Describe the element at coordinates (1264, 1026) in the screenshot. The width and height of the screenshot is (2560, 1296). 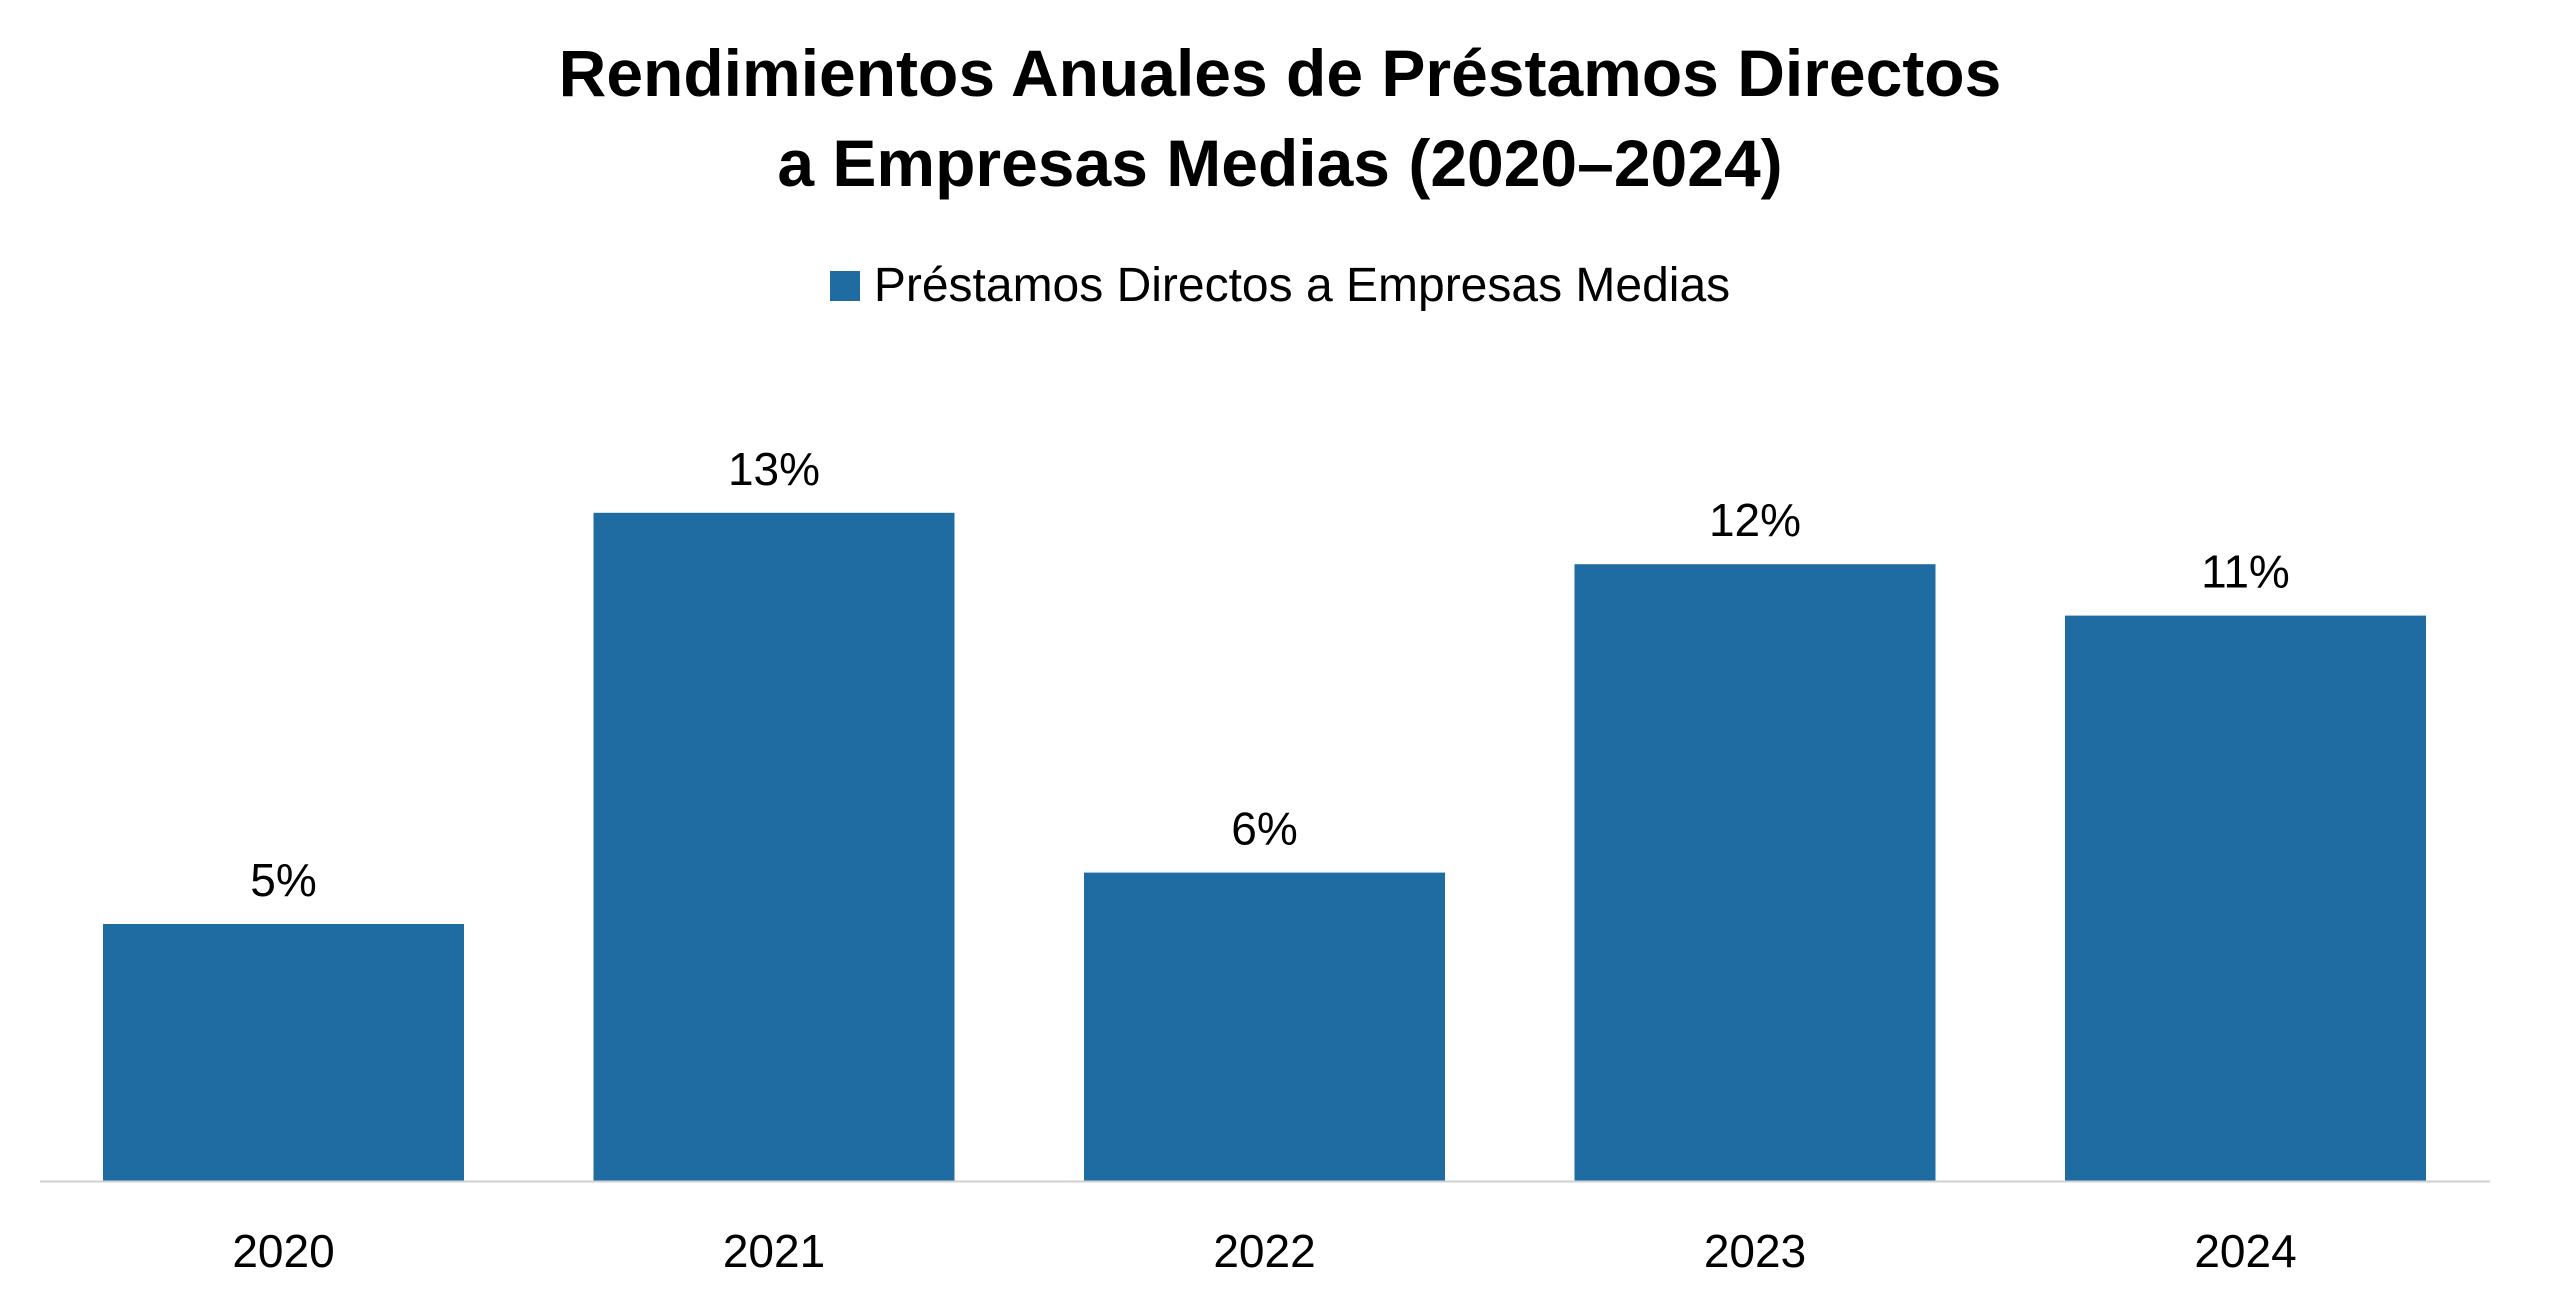
I see `bar-2022` at that location.